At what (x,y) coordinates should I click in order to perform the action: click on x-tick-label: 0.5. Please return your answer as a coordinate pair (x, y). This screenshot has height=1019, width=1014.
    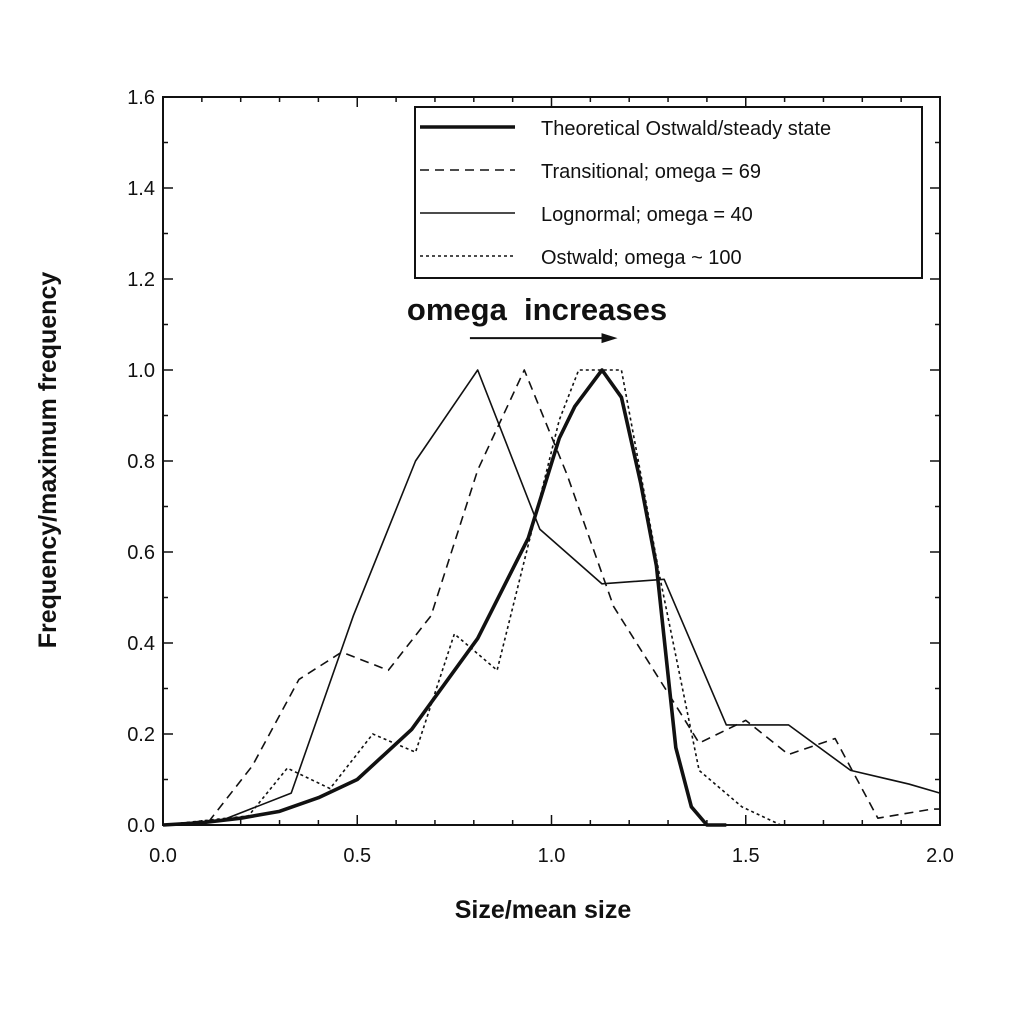
    Looking at the image, I should click on (357, 856).